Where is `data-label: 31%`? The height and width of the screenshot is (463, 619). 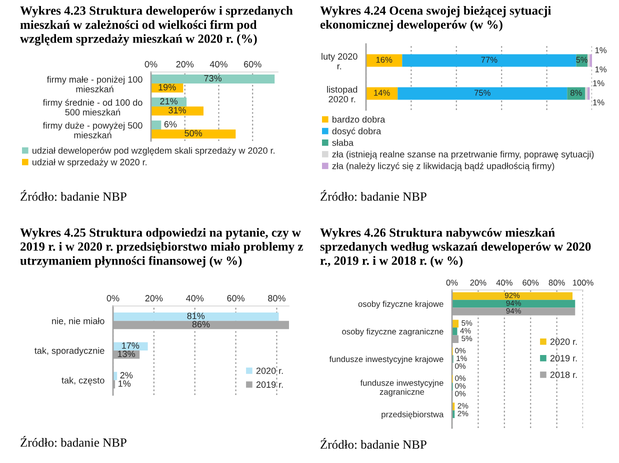
data-label: 31% is located at coordinates (177, 110).